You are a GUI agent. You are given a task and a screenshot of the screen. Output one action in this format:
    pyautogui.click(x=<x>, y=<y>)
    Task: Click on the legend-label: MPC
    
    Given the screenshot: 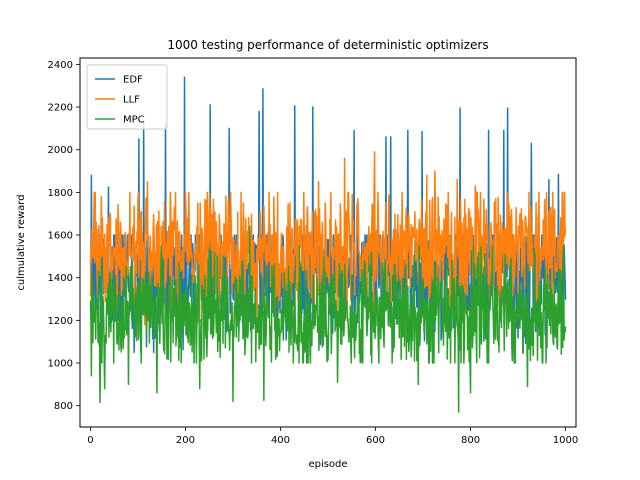 What is the action you would take?
    pyautogui.click(x=134, y=120)
    